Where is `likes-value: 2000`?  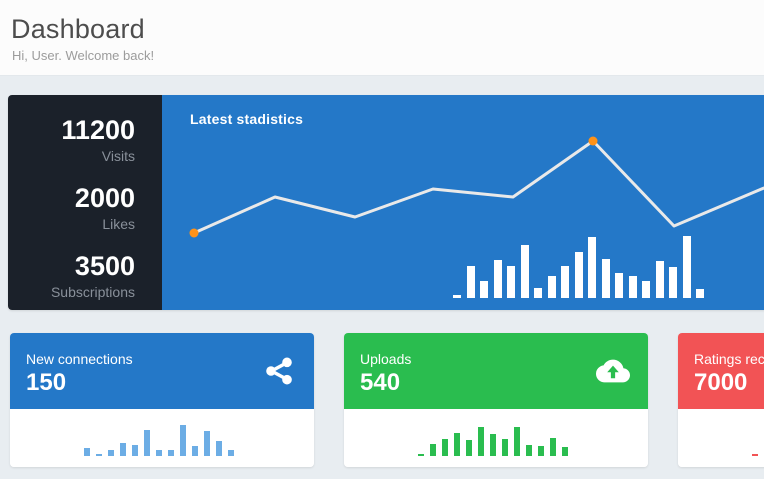
likes-value: 2000 is located at coordinates (104, 198).